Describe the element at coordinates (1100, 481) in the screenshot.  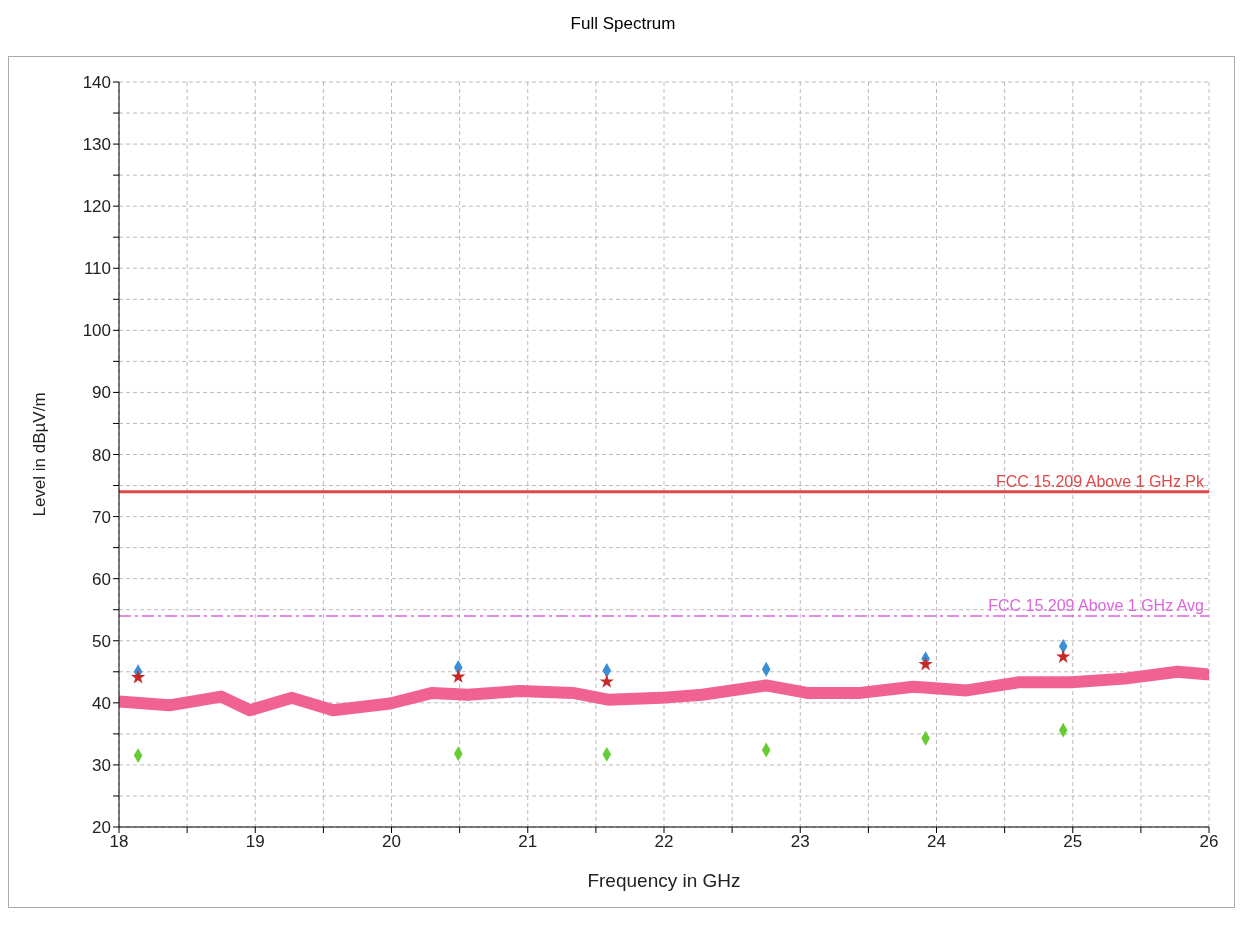
I see `ref-line-label: FCC 15.209 Above 1 GHz Pk` at that location.